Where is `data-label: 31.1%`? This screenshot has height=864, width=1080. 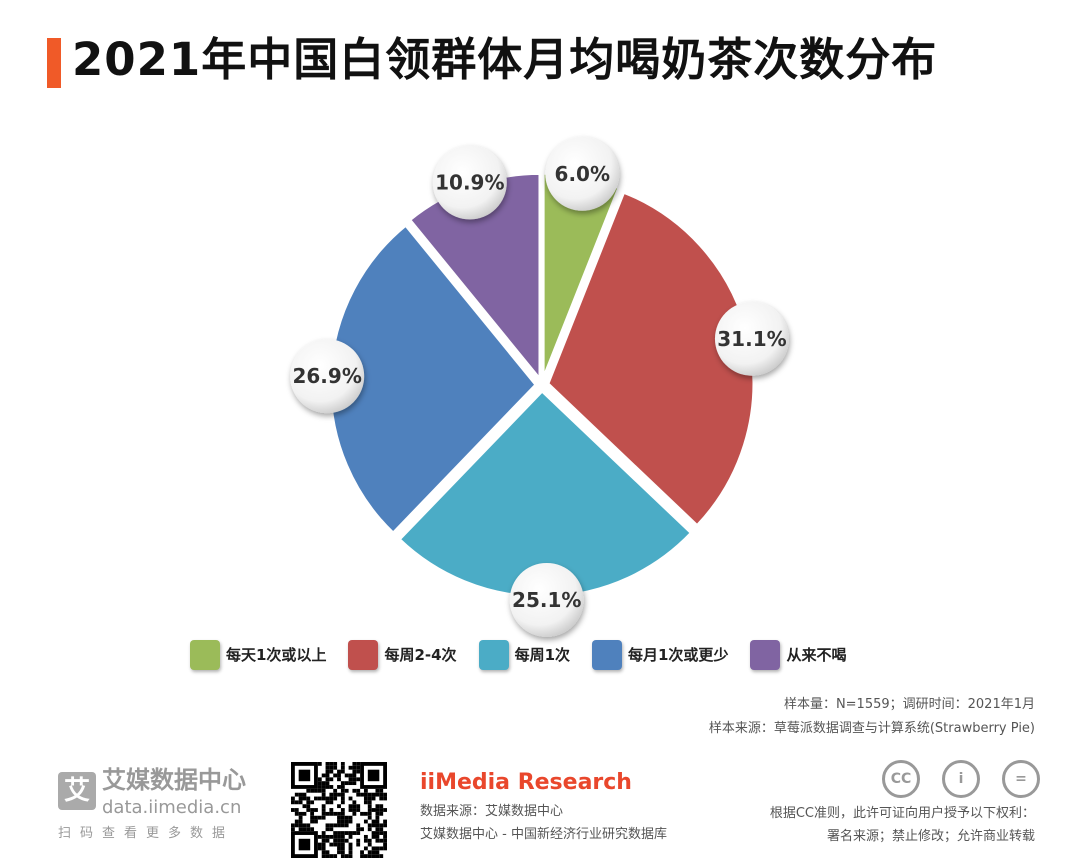
data-label: 31.1% is located at coordinates (751, 339).